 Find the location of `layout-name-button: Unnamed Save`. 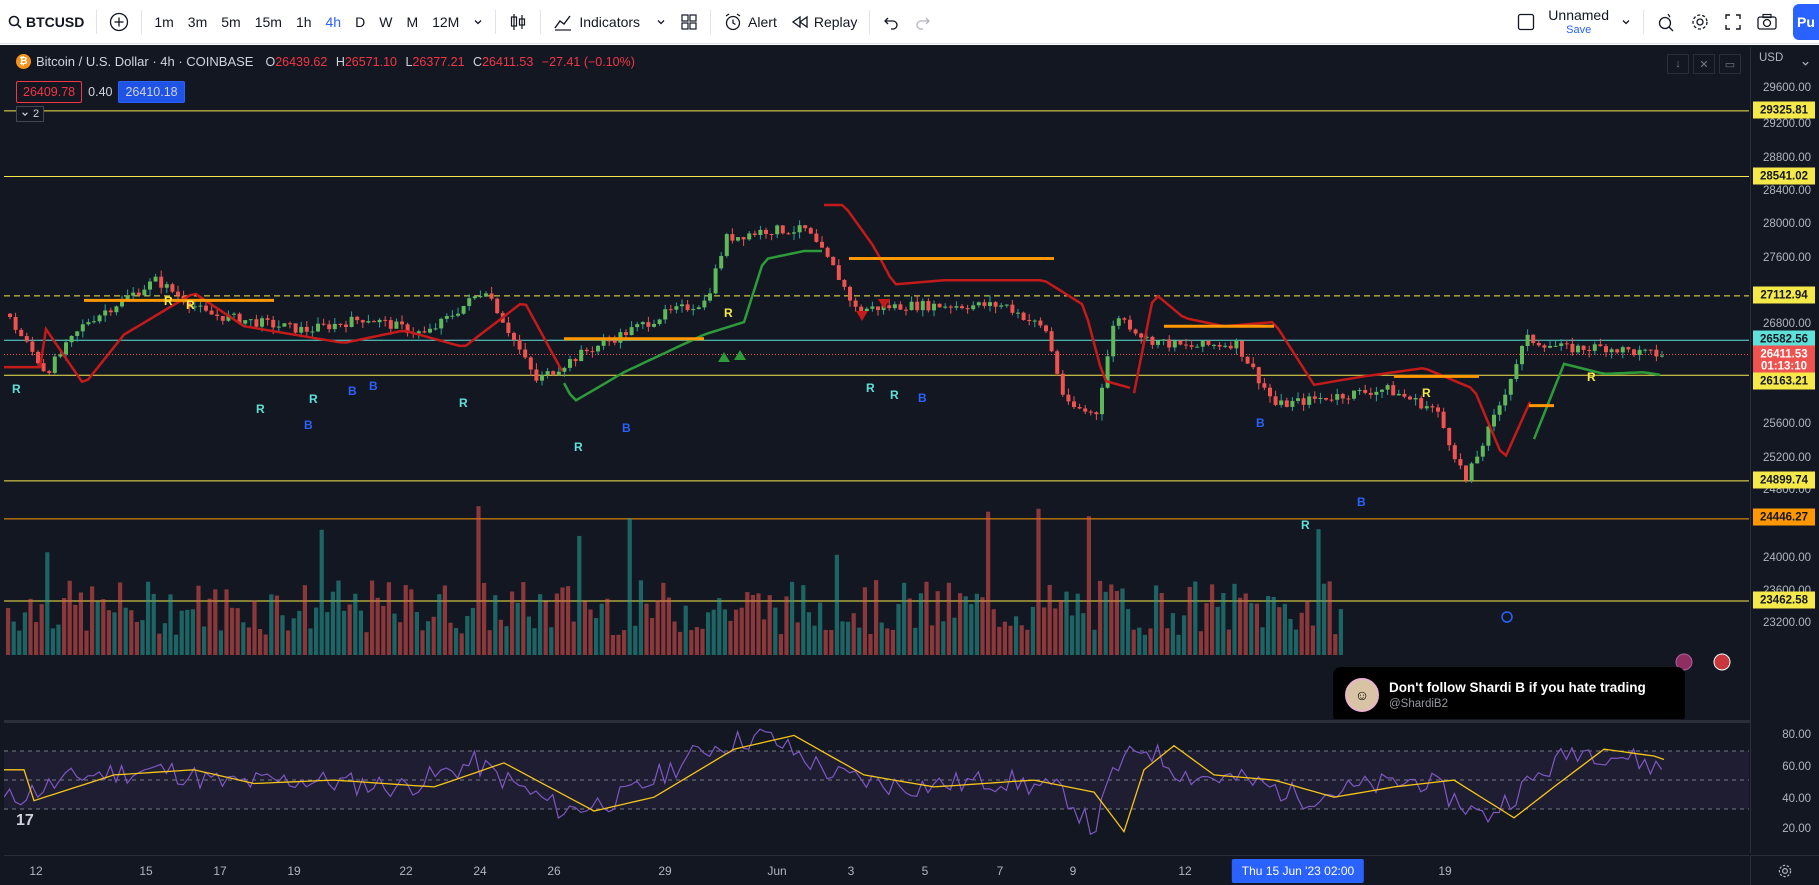

layout-name-button: Unnamed Save is located at coordinates (1573, 22).